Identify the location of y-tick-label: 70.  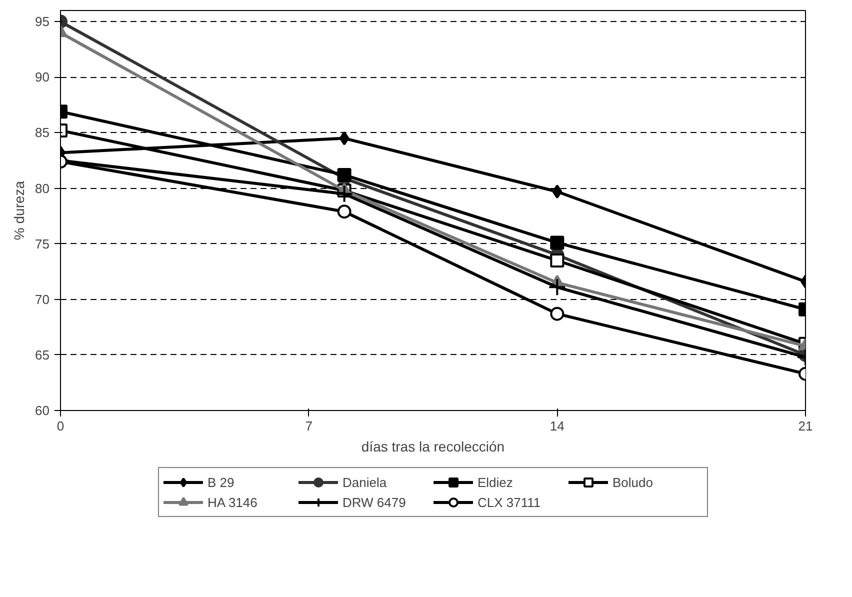
(42, 299).